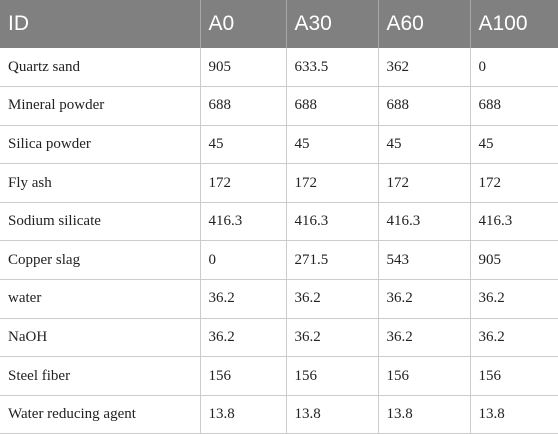 This screenshot has width=558, height=434. What do you see at coordinates (100, 222) in the screenshot?
I see `row-label: Sodium silicate` at bounding box center [100, 222].